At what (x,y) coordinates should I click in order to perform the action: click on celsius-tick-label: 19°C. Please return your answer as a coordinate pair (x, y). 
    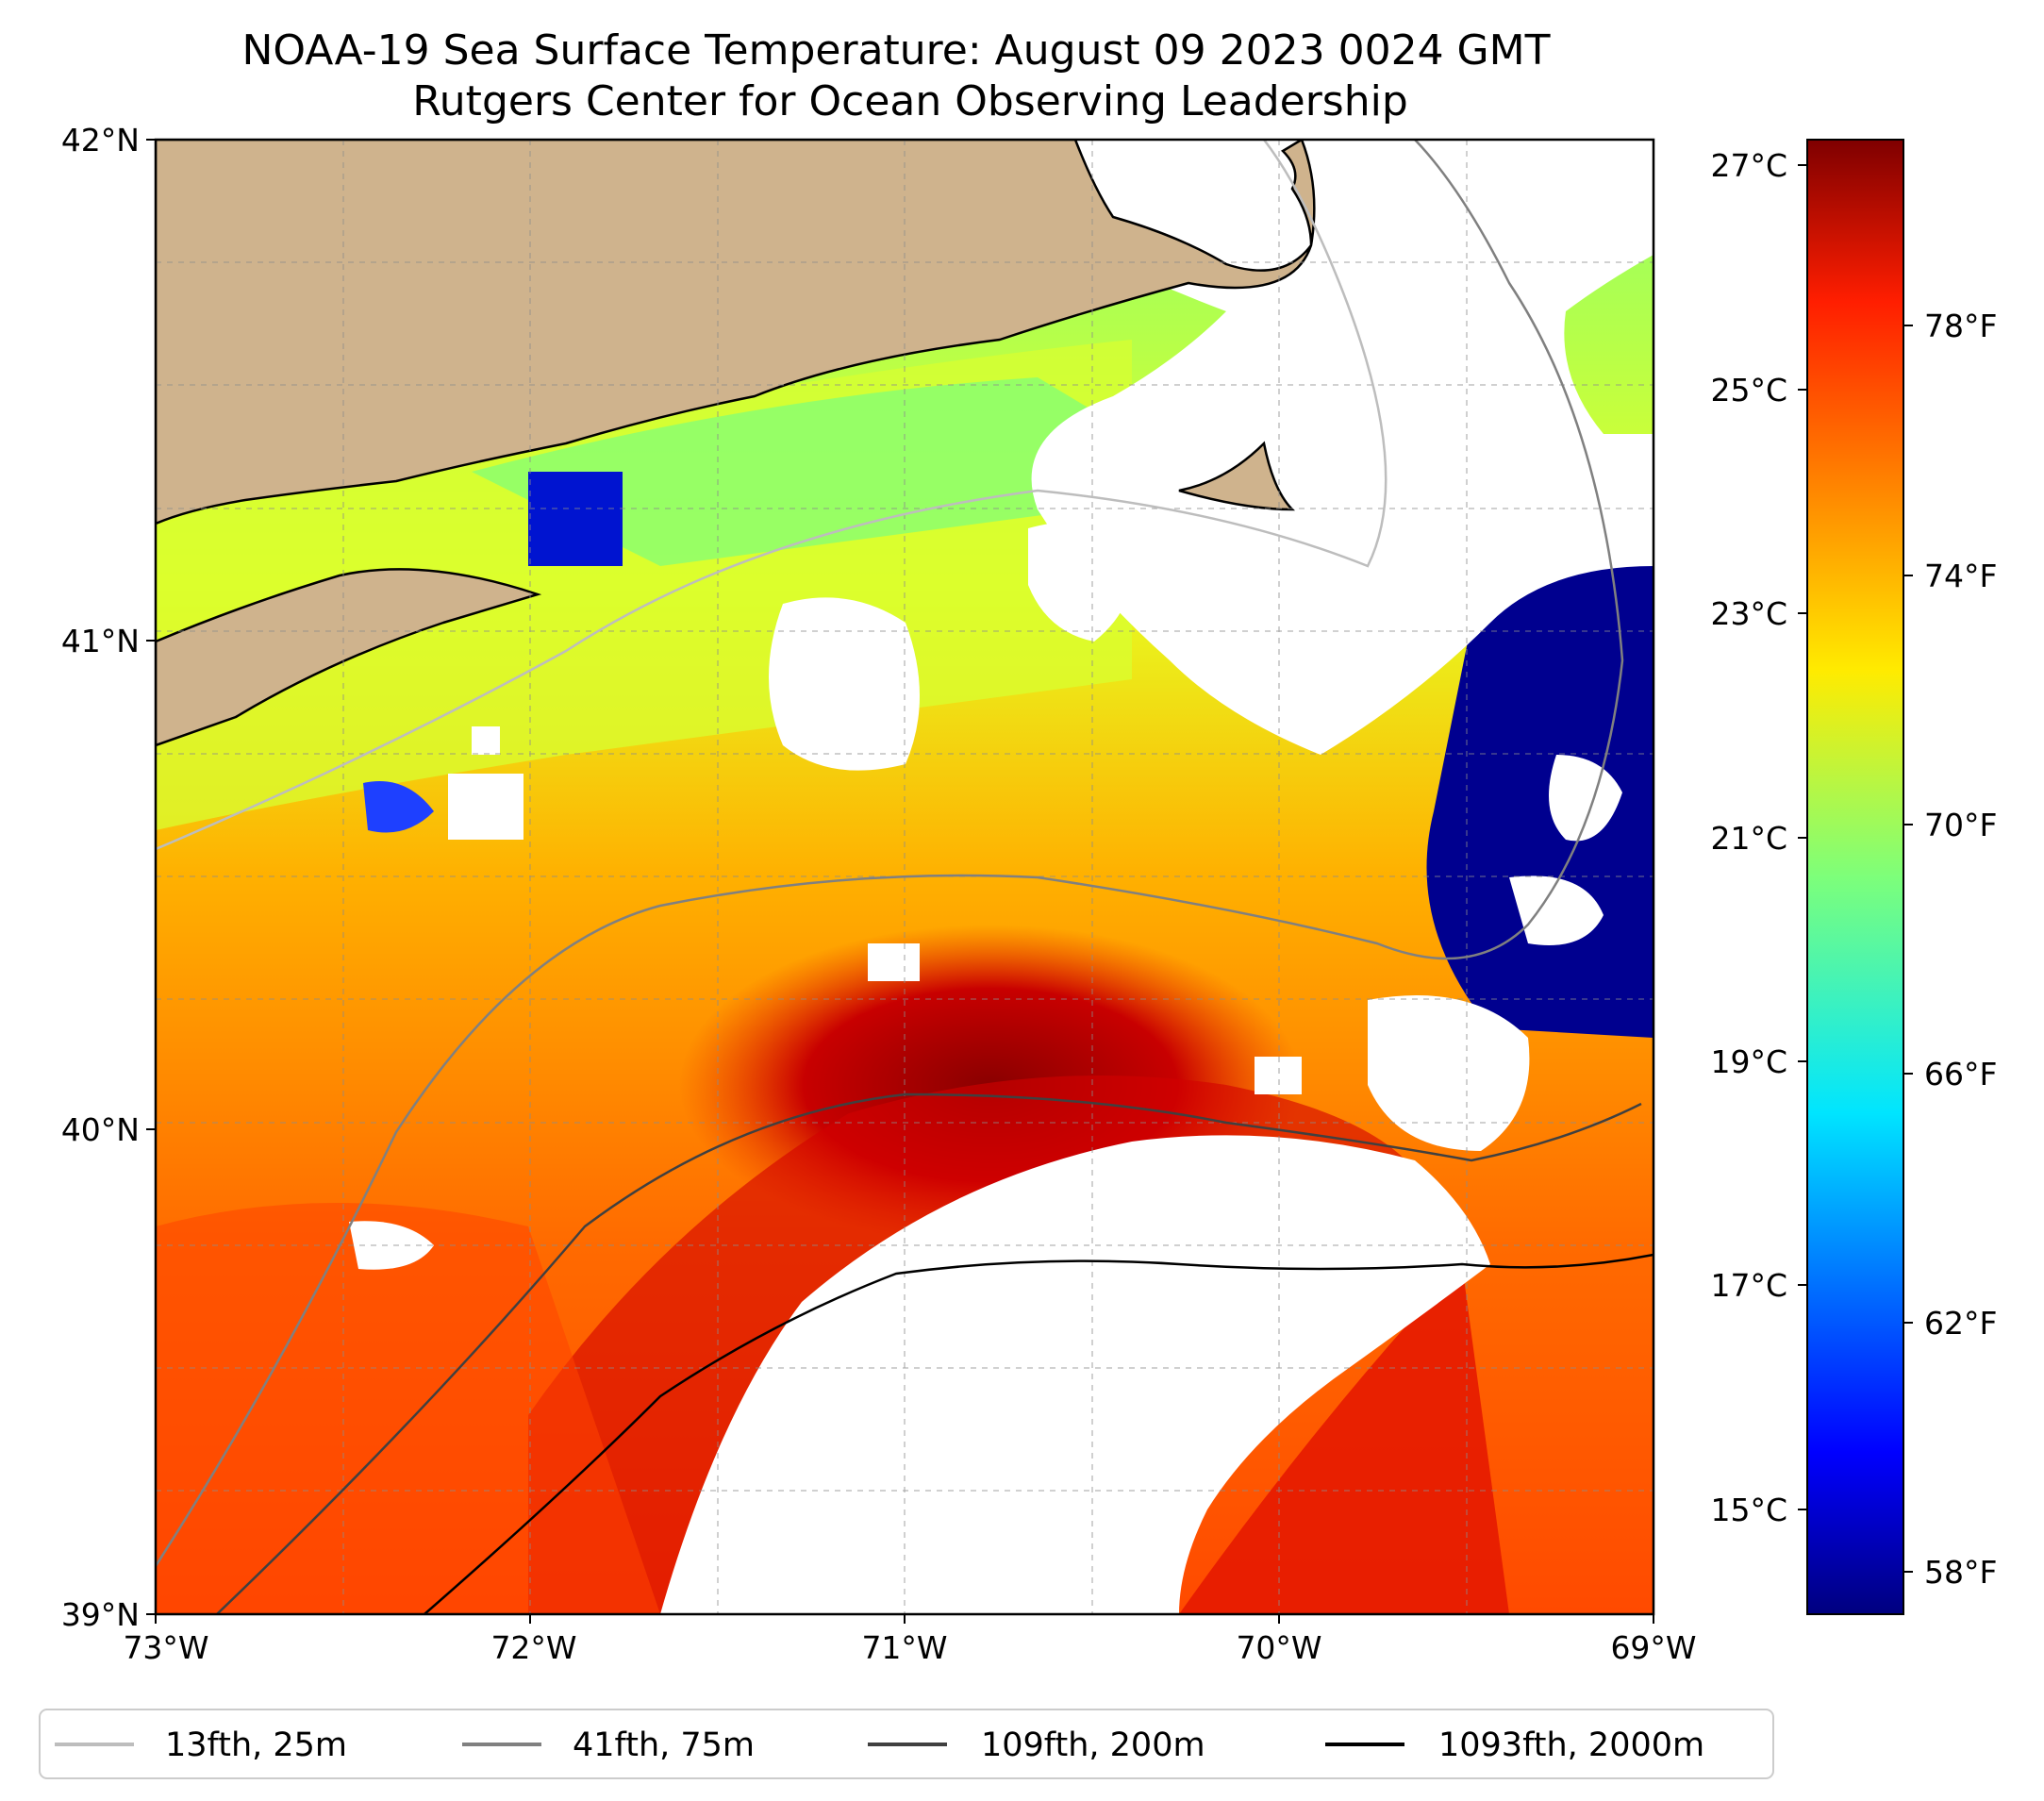
    Looking at the image, I should click on (1748, 1061).